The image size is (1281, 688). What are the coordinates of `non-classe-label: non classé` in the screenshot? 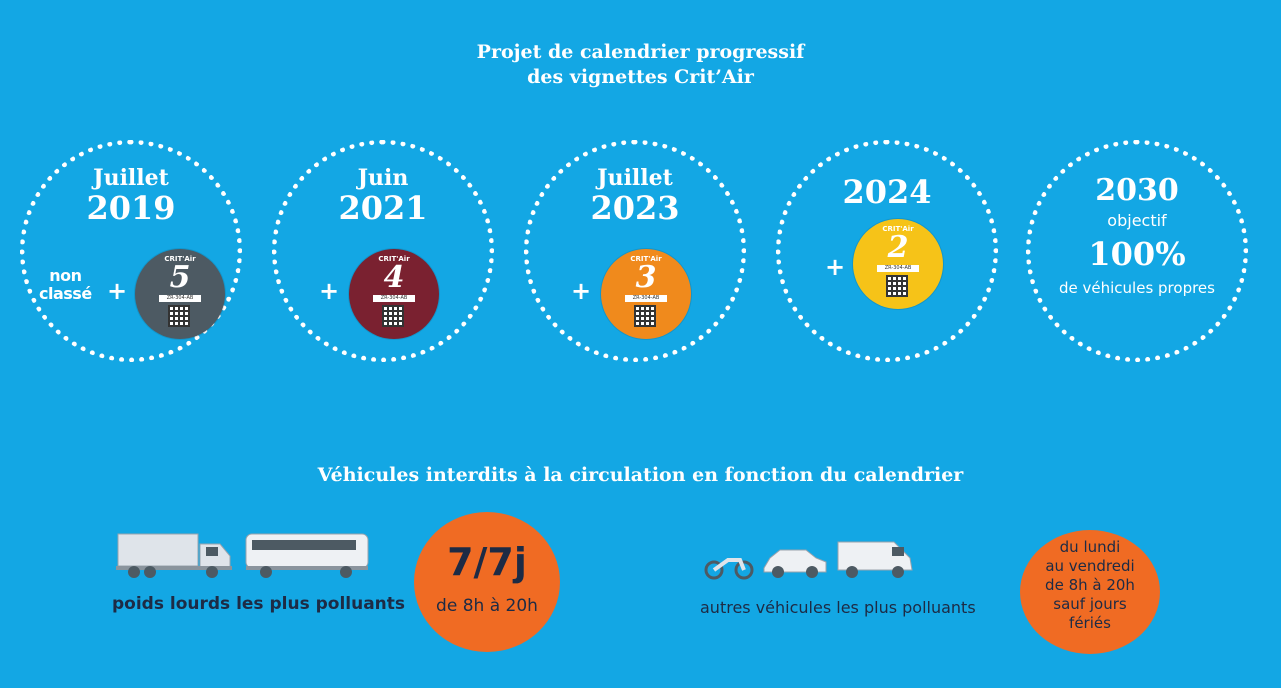 It's located at (65, 284).